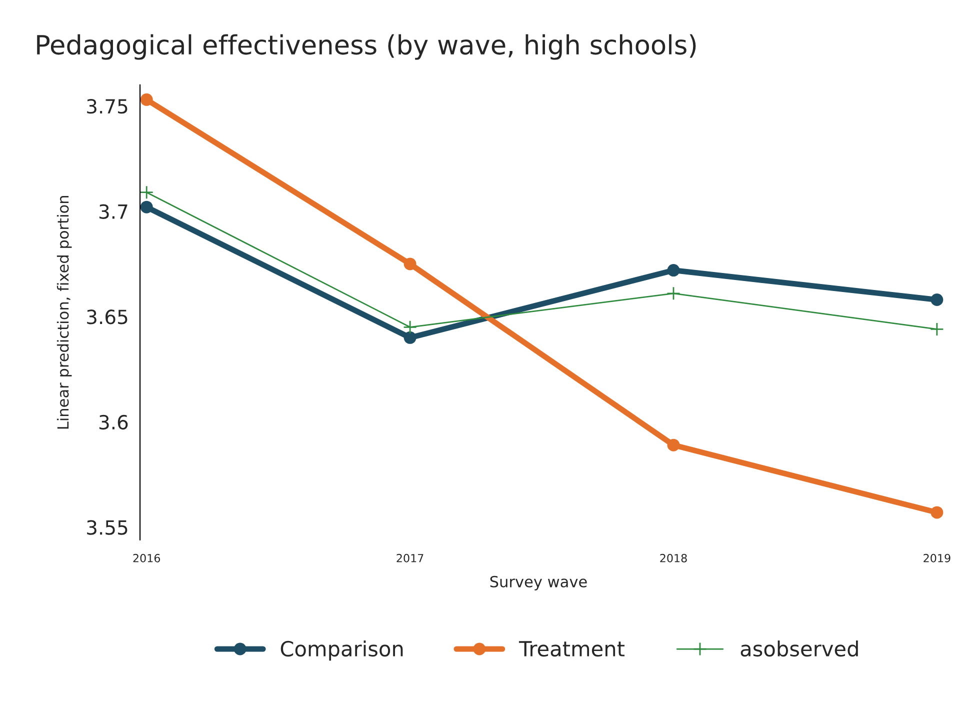 Image resolution: width=959 pixels, height=702 pixels. I want to click on legend-label: Comparison, so click(341, 650).